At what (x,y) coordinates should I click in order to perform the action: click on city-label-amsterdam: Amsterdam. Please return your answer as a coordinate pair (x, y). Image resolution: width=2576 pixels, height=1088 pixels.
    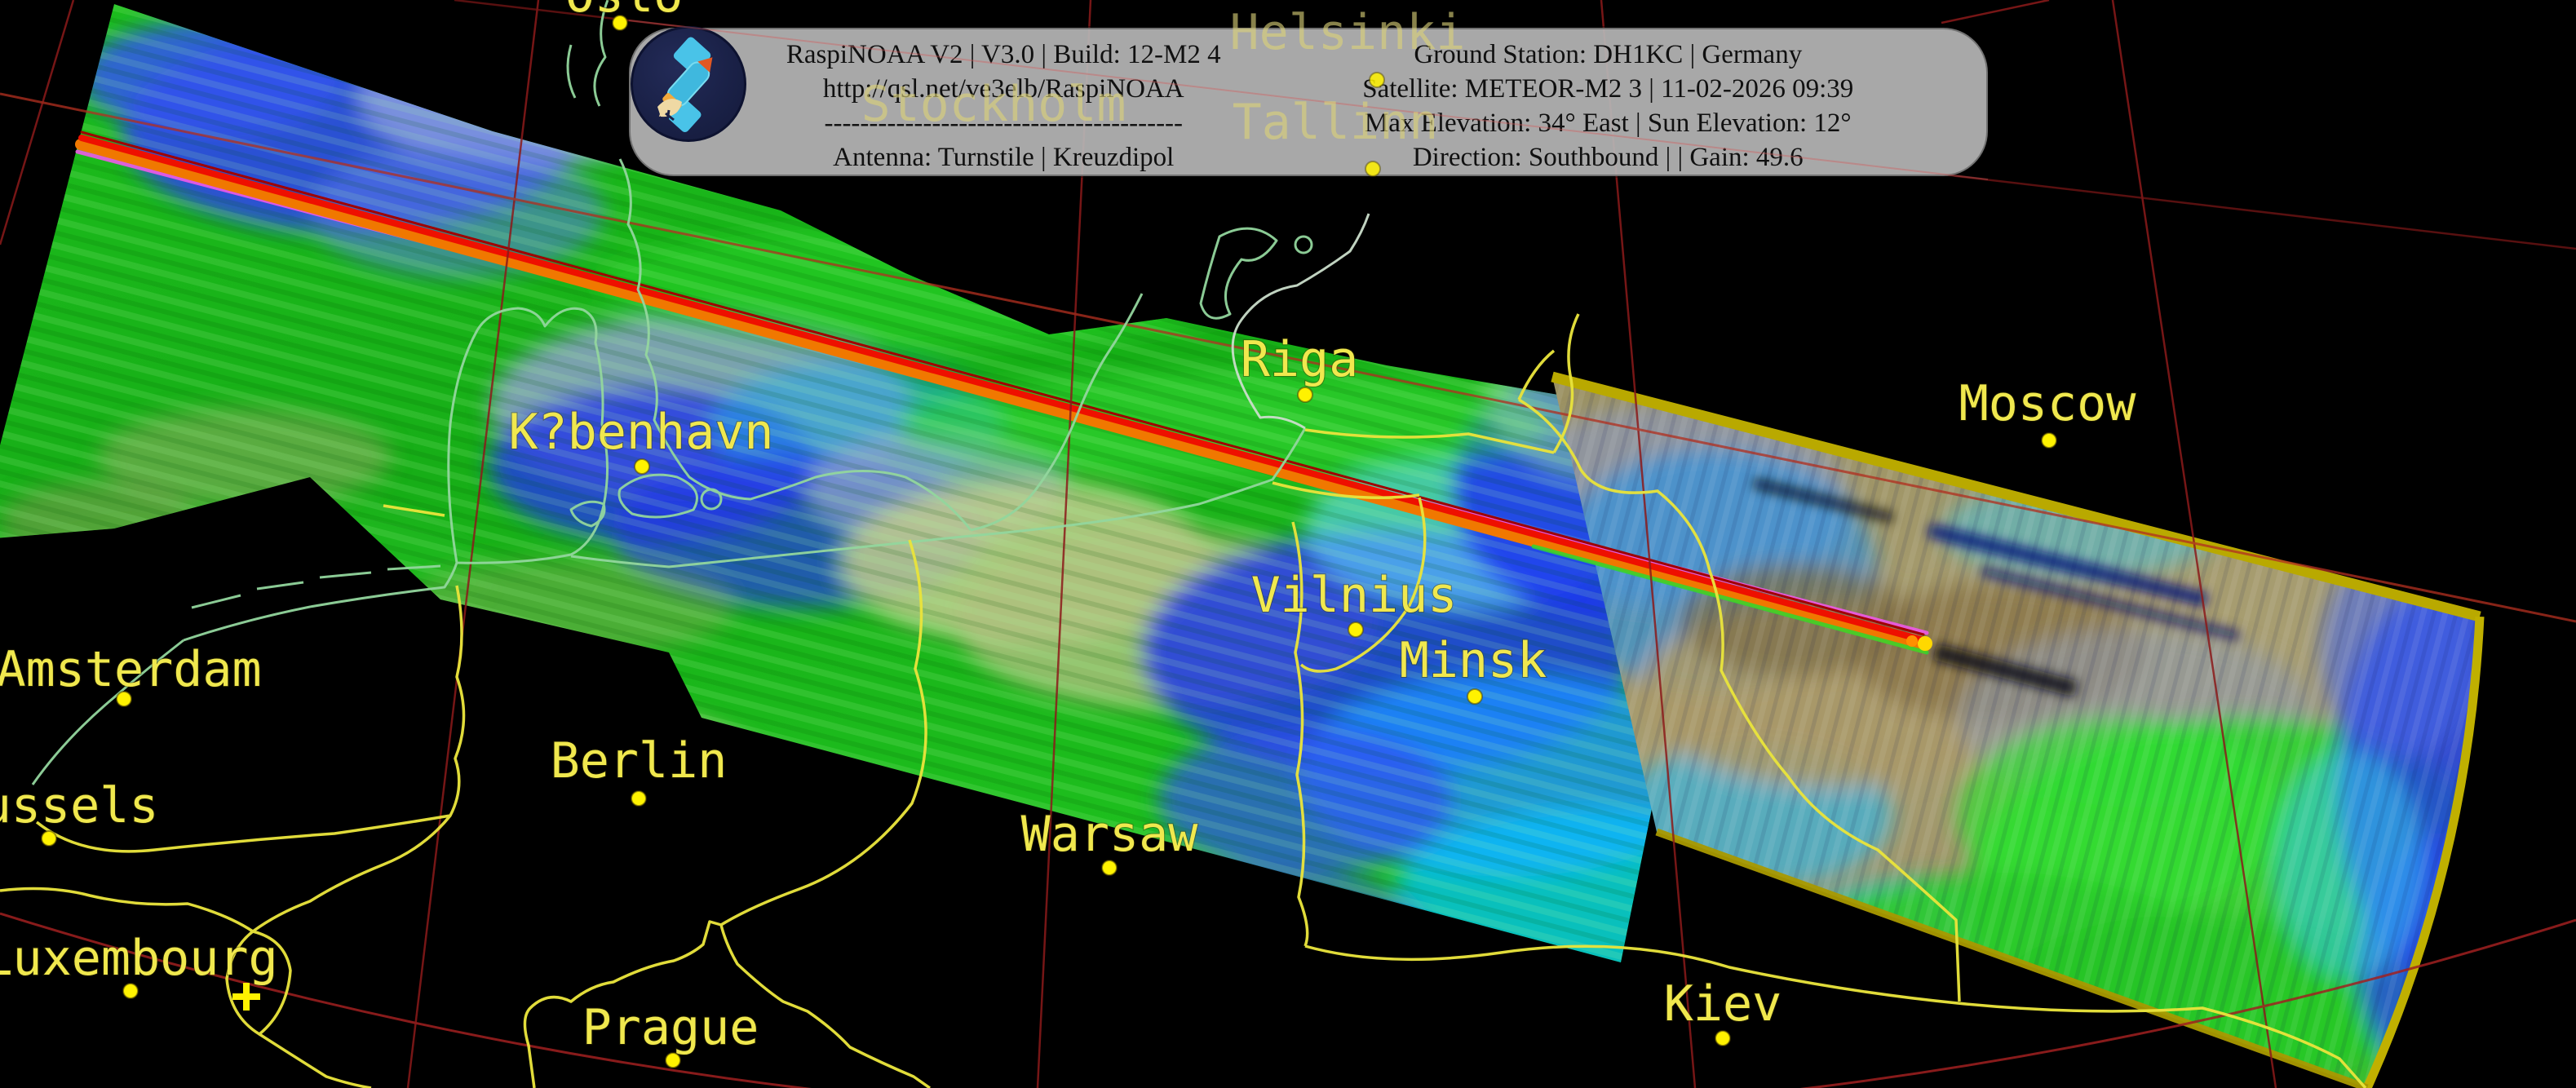
    Looking at the image, I should click on (131, 669).